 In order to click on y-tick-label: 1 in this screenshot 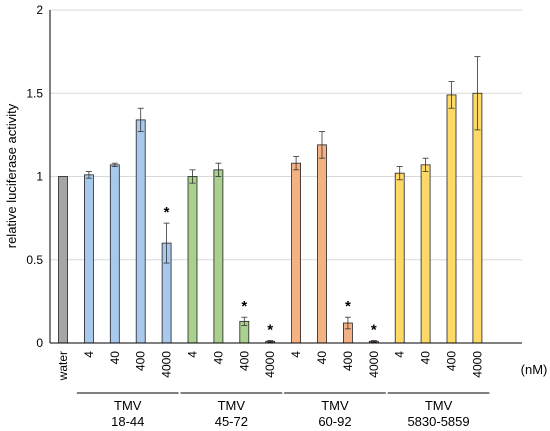, I will do `click(39, 177)`.